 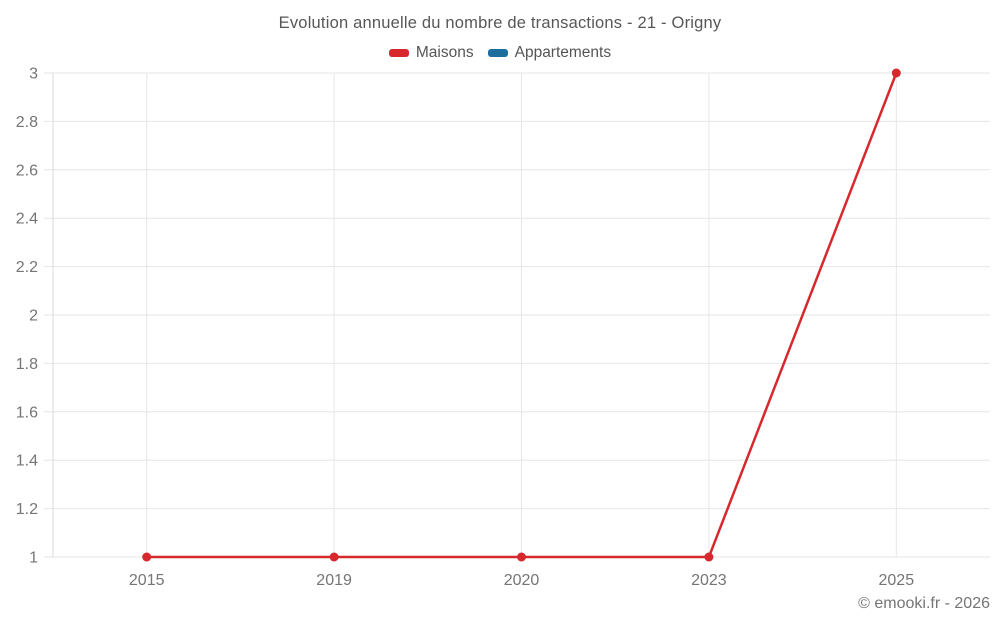 I want to click on x-tick-label: 2023, so click(x=709, y=580).